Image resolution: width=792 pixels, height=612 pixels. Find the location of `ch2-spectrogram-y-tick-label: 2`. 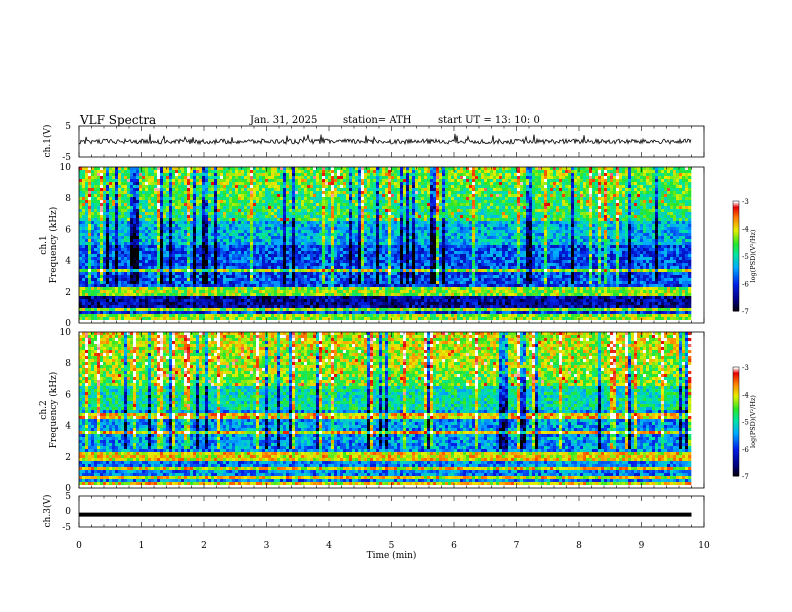

ch2-spectrogram-y-tick-label: 2 is located at coordinates (68, 458).